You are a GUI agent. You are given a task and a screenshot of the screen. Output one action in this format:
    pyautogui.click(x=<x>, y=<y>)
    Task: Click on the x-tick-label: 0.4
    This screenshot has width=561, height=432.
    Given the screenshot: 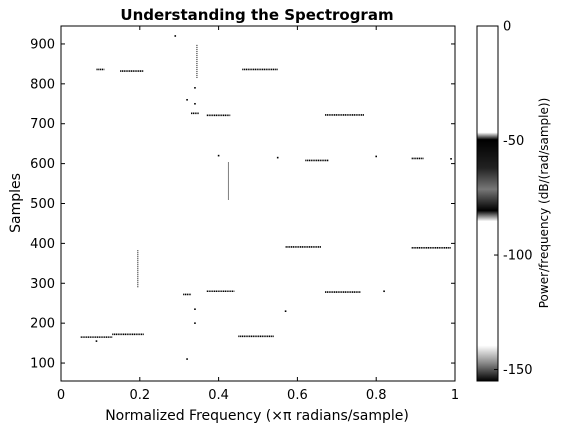 What is the action you would take?
    pyautogui.click(x=218, y=395)
    